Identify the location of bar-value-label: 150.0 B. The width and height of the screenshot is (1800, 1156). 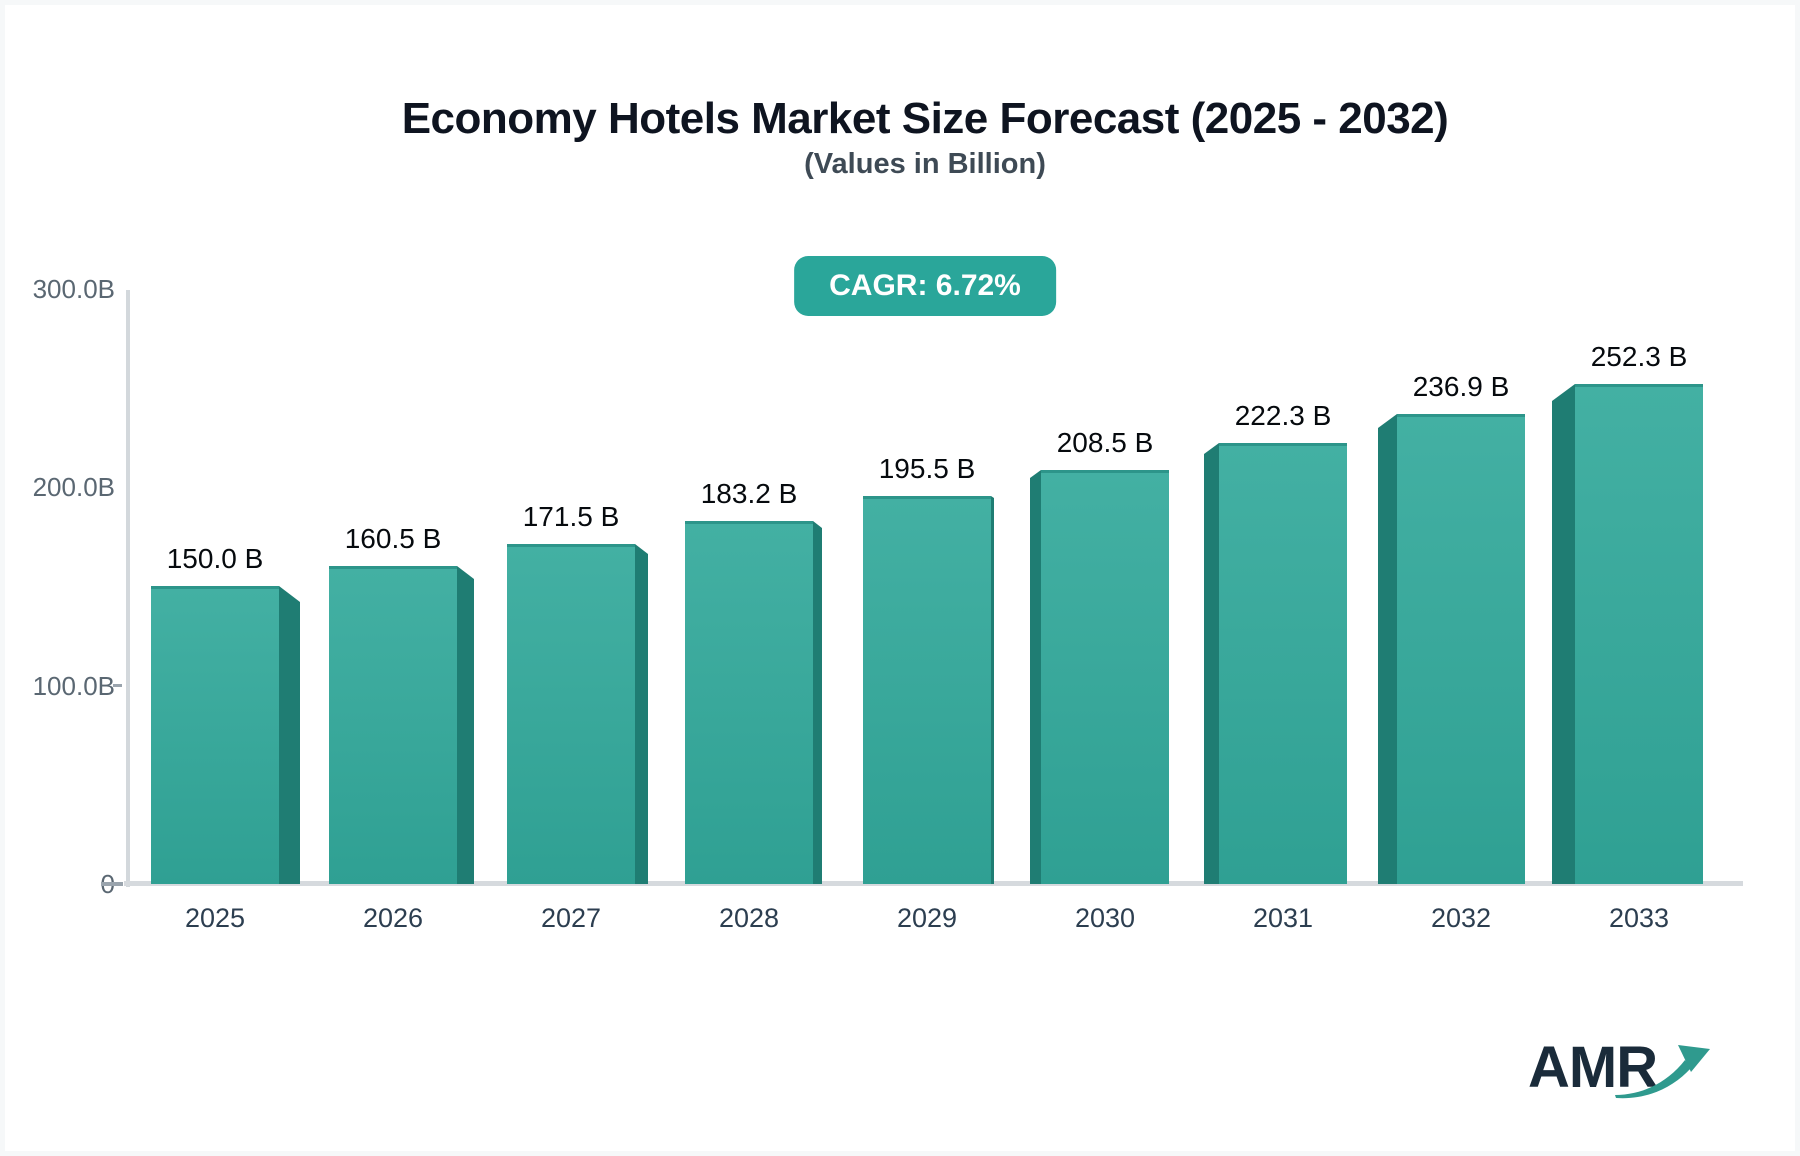
(215, 558).